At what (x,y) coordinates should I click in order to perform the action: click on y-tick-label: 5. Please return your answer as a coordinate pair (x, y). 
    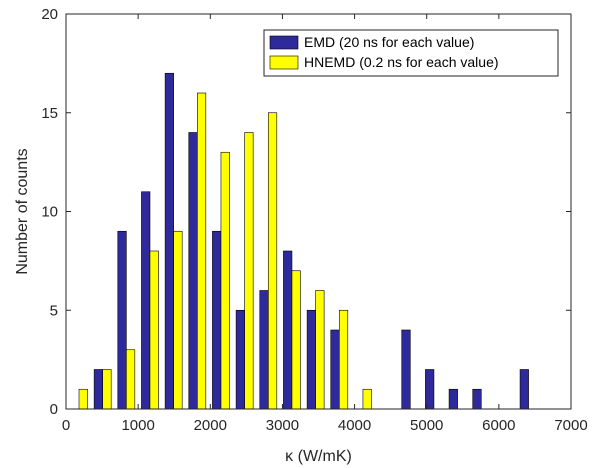
    Looking at the image, I should click on (54, 310).